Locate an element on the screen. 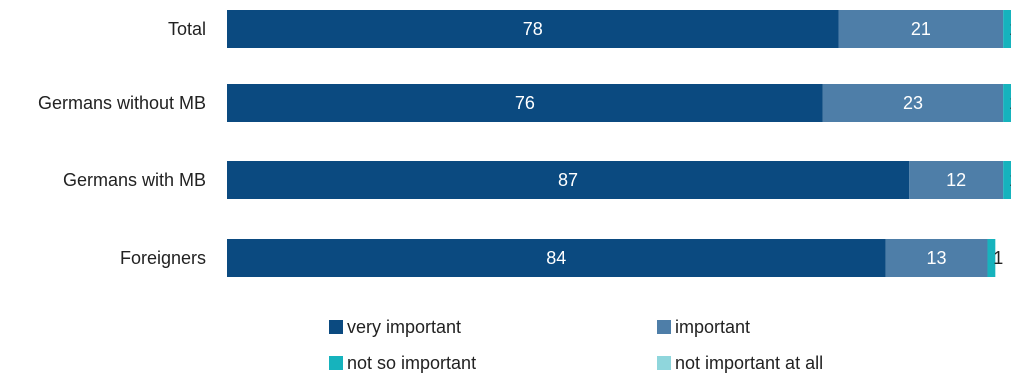 This screenshot has width=1011, height=376. category-label: Germans with MB is located at coordinates (134, 180).